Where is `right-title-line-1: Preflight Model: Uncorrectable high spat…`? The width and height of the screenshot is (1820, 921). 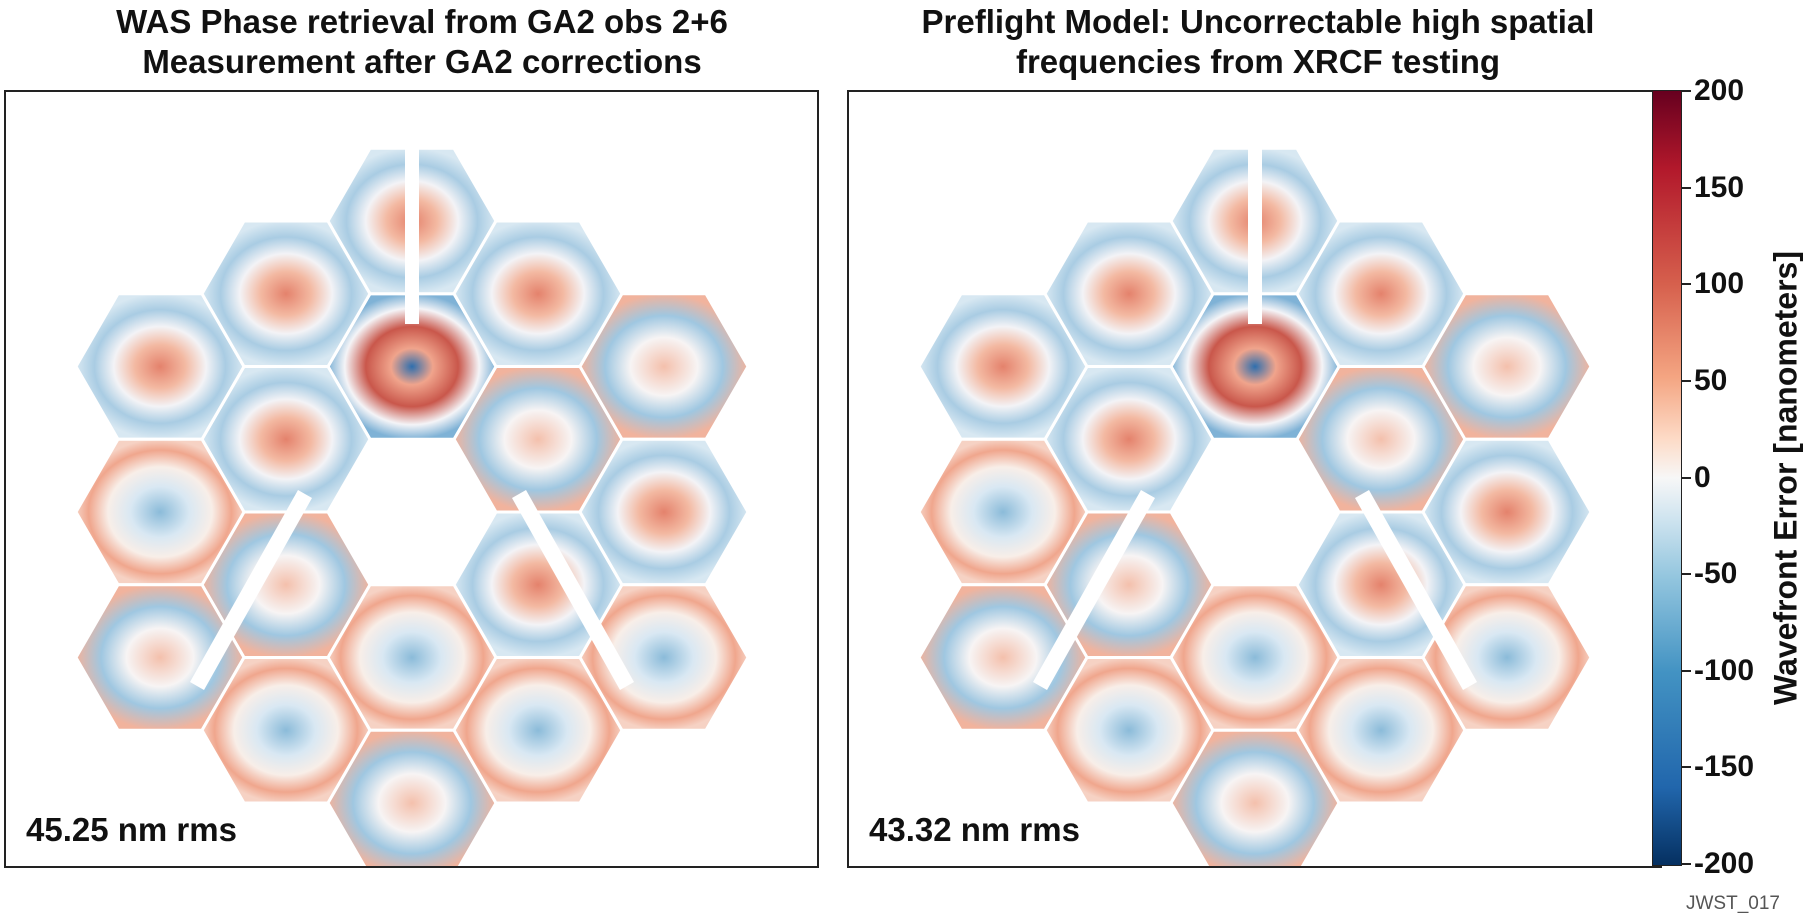 right-title-line-1: Preflight Model: Uncorrectable high spat… is located at coordinates (1258, 21).